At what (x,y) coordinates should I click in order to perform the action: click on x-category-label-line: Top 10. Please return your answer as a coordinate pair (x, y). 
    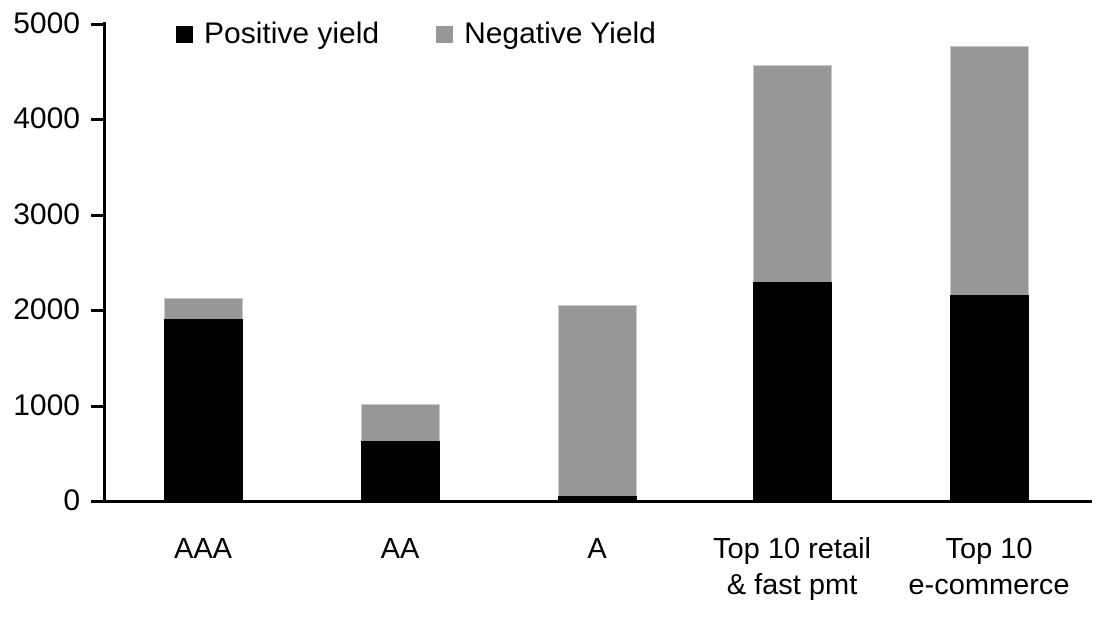
    Looking at the image, I should click on (989, 549).